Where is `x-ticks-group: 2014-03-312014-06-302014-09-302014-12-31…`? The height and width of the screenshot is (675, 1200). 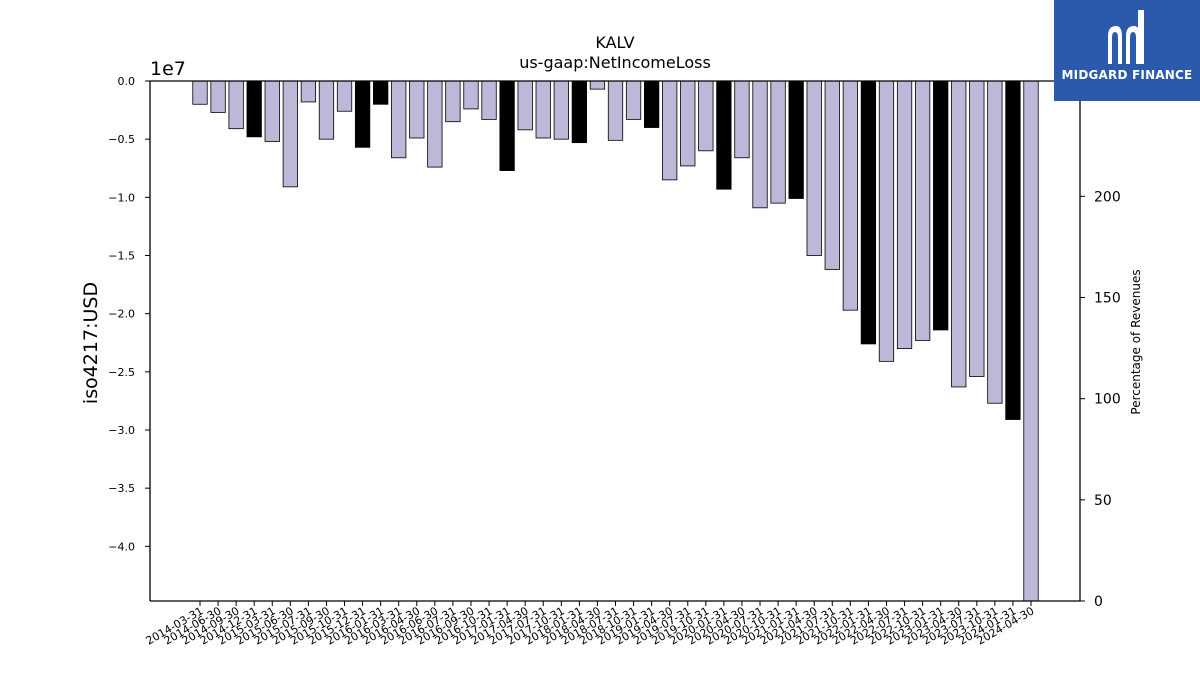 x-ticks-group: 2014-03-312014-06-302014-09-302014-12-31… is located at coordinates (590, 624).